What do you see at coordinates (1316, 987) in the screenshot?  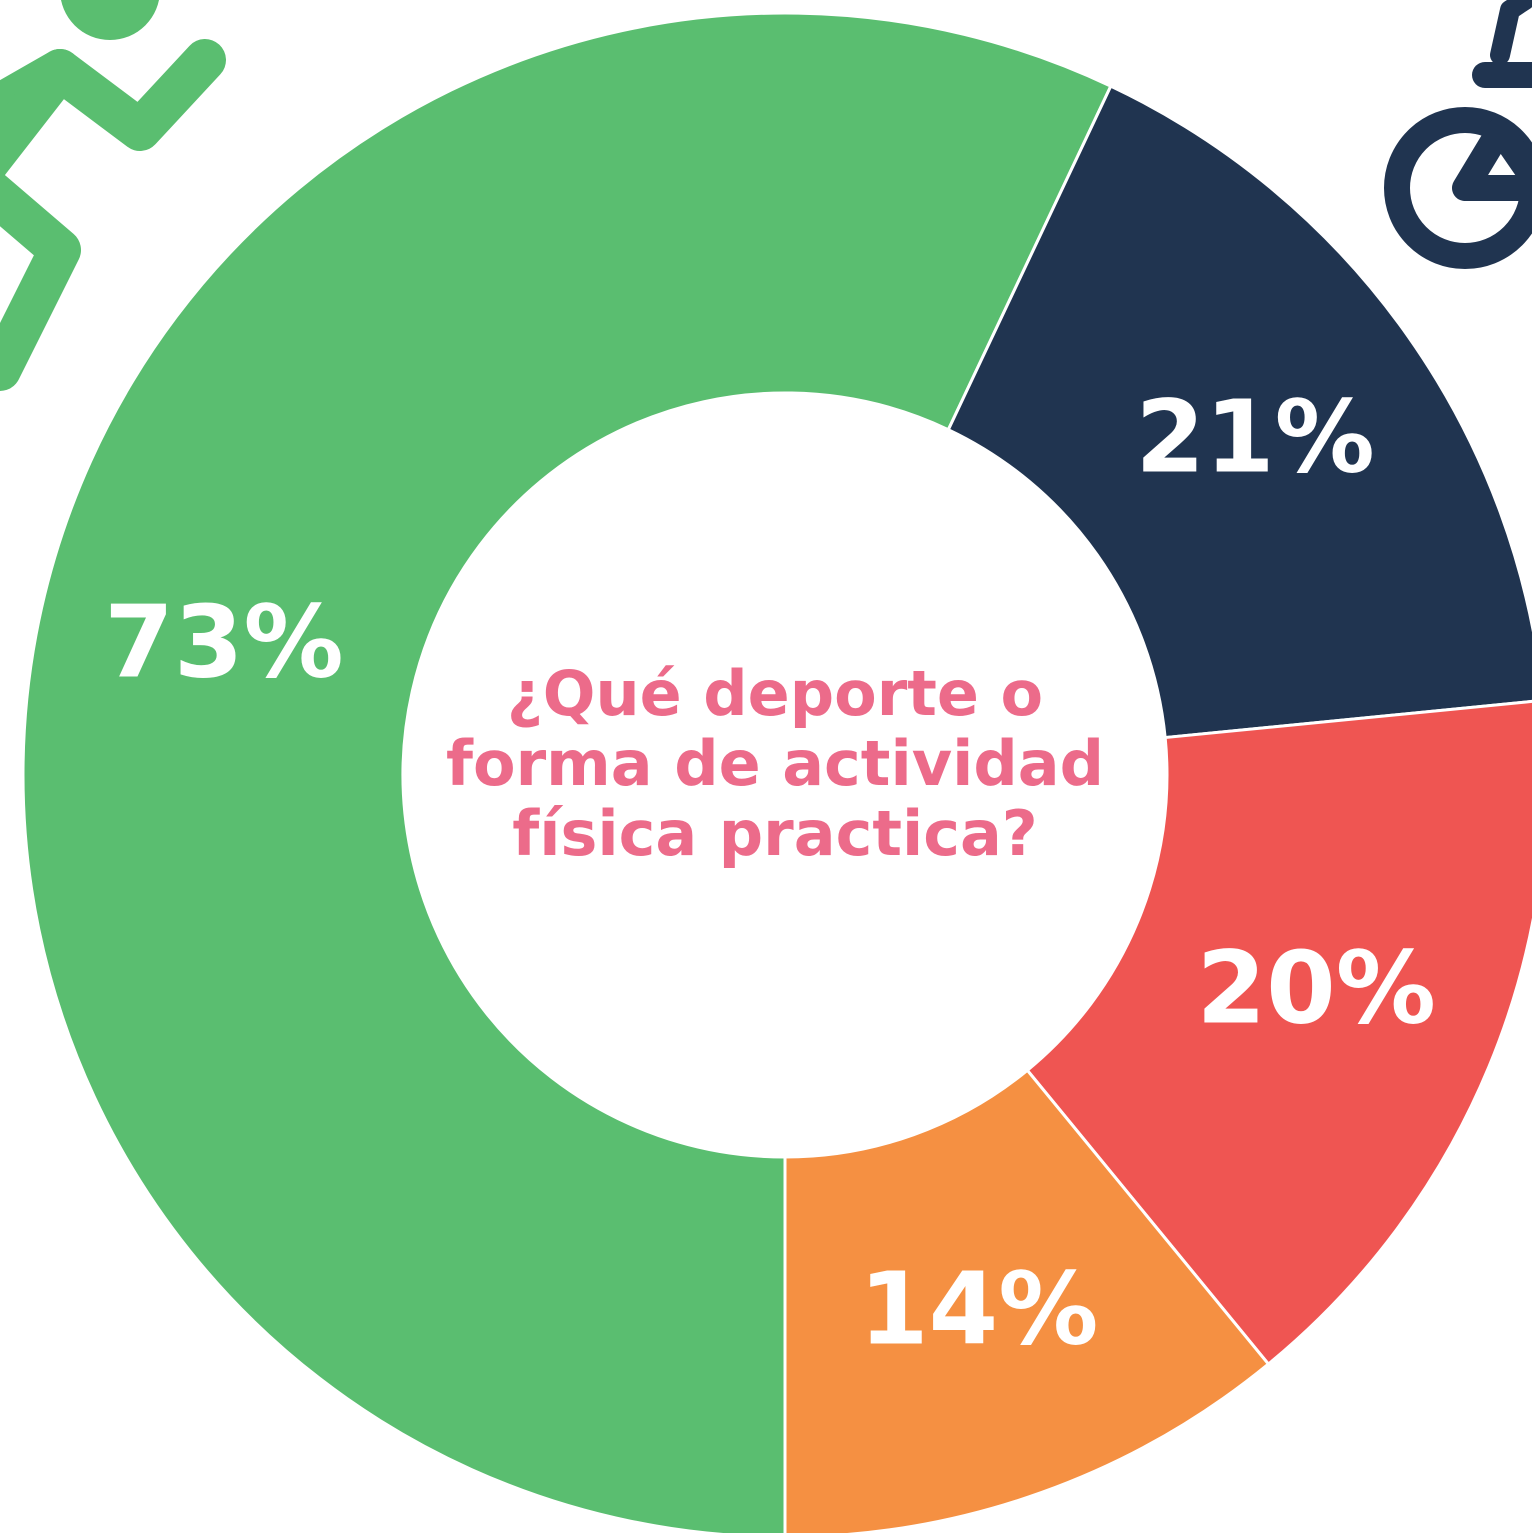 I see `value-label: 20%` at bounding box center [1316, 987].